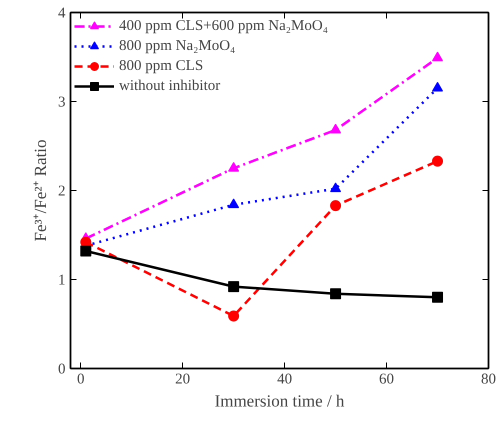  Describe the element at coordinates (223, 26) in the screenshot. I see `legend-label: 400 ppm CLS+600 ppm Na₂MoO₄` at that location.